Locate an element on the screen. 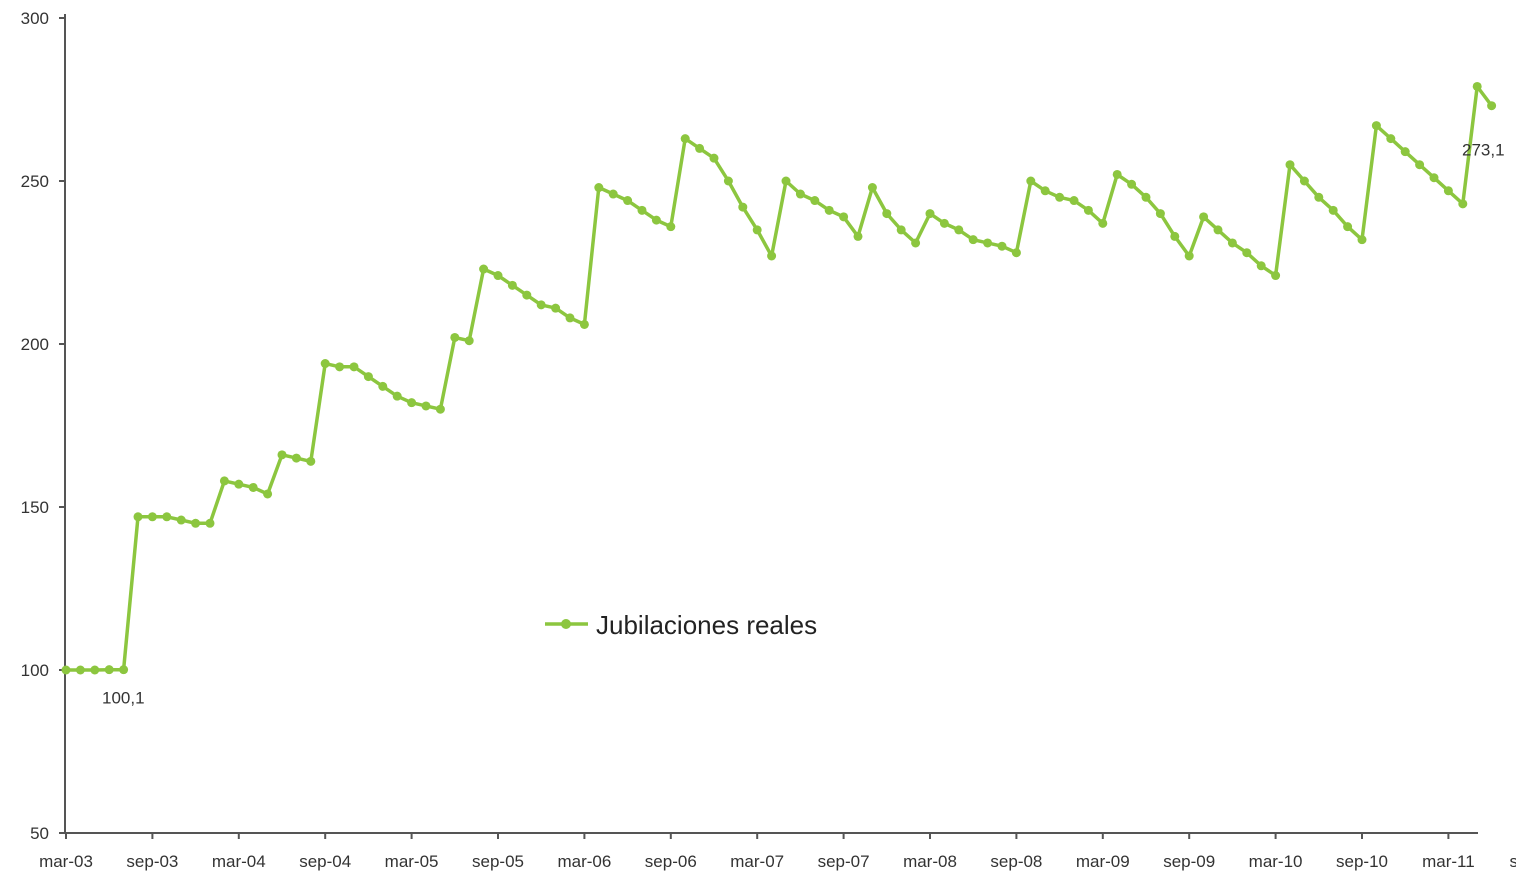  x-tick-label: mar-04 is located at coordinates (239, 861).